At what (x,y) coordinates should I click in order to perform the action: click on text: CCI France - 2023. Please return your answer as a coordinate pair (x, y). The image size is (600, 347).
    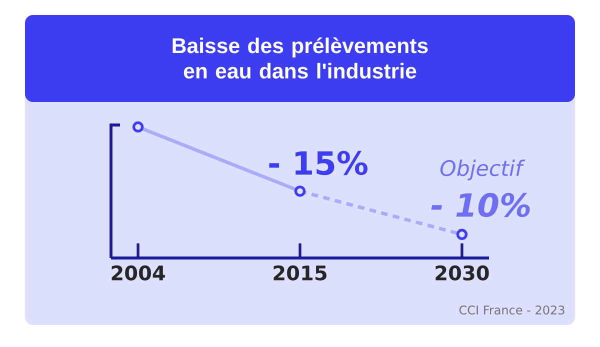
    Looking at the image, I should click on (511, 310).